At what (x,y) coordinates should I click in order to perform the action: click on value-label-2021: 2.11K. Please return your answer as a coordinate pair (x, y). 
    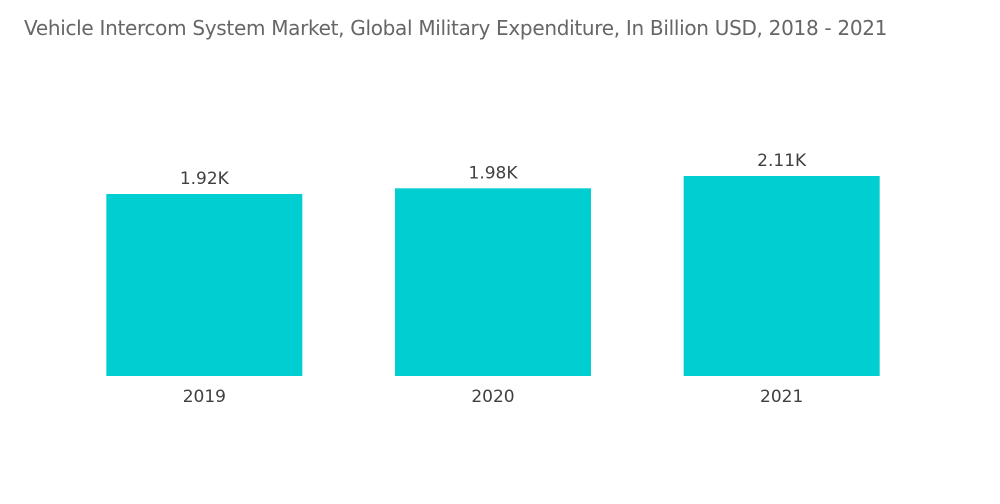
    Looking at the image, I should click on (782, 161).